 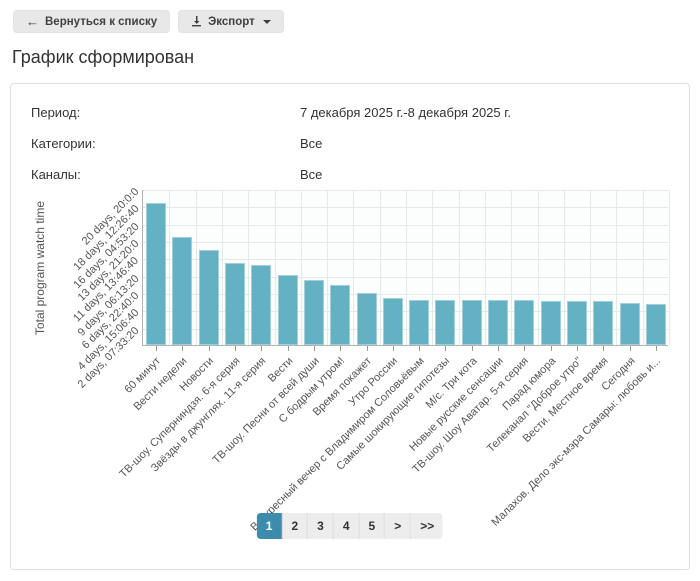 I want to click on page-button->: >, so click(x=398, y=526).